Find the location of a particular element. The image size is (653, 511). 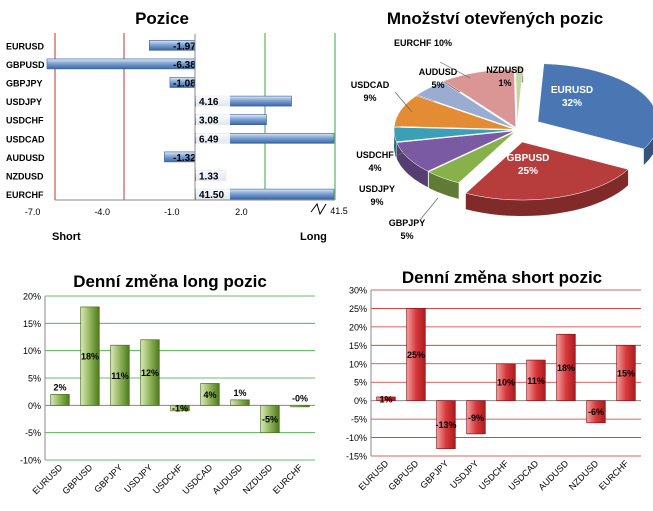

daily-short-bar-gbpjpy is located at coordinates (446, 424).